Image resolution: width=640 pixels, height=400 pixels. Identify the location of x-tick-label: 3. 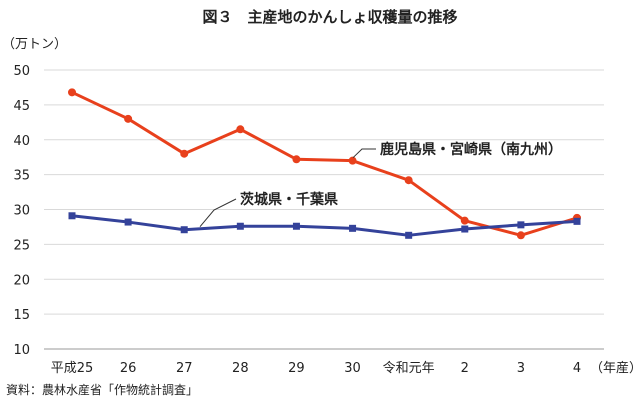
(521, 368).